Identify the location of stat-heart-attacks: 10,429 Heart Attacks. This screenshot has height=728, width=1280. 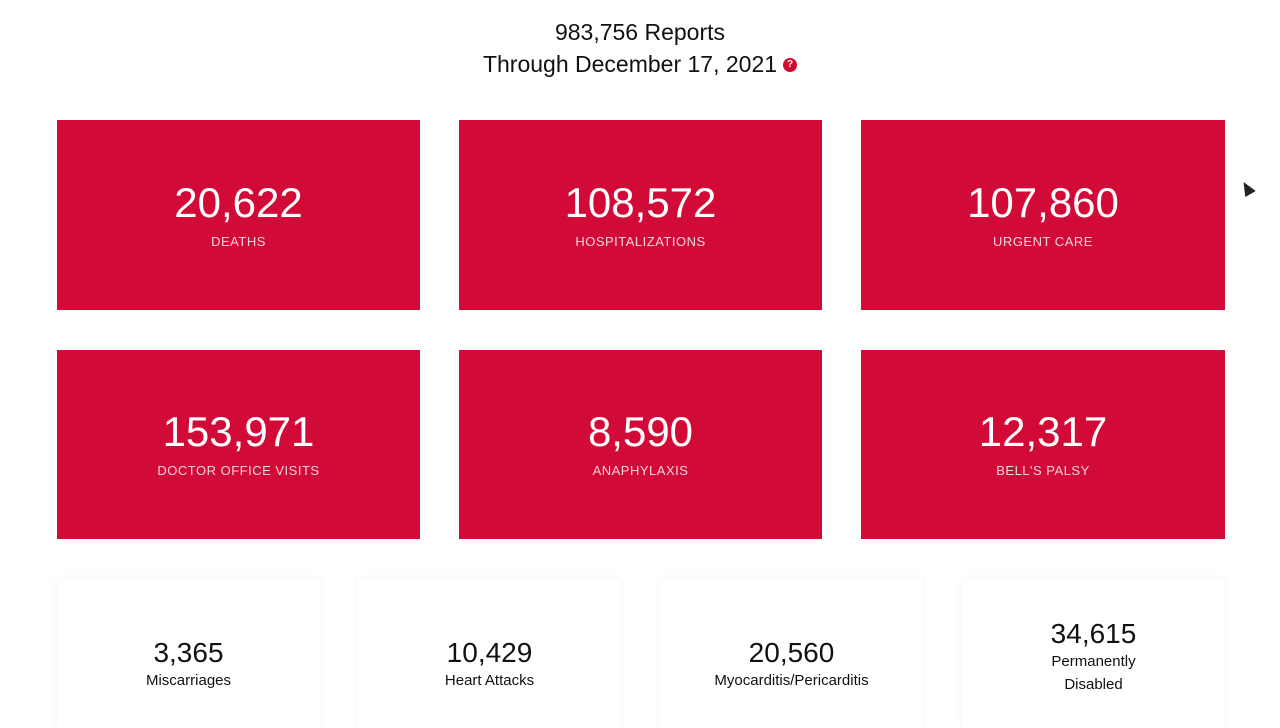
(489, 653).